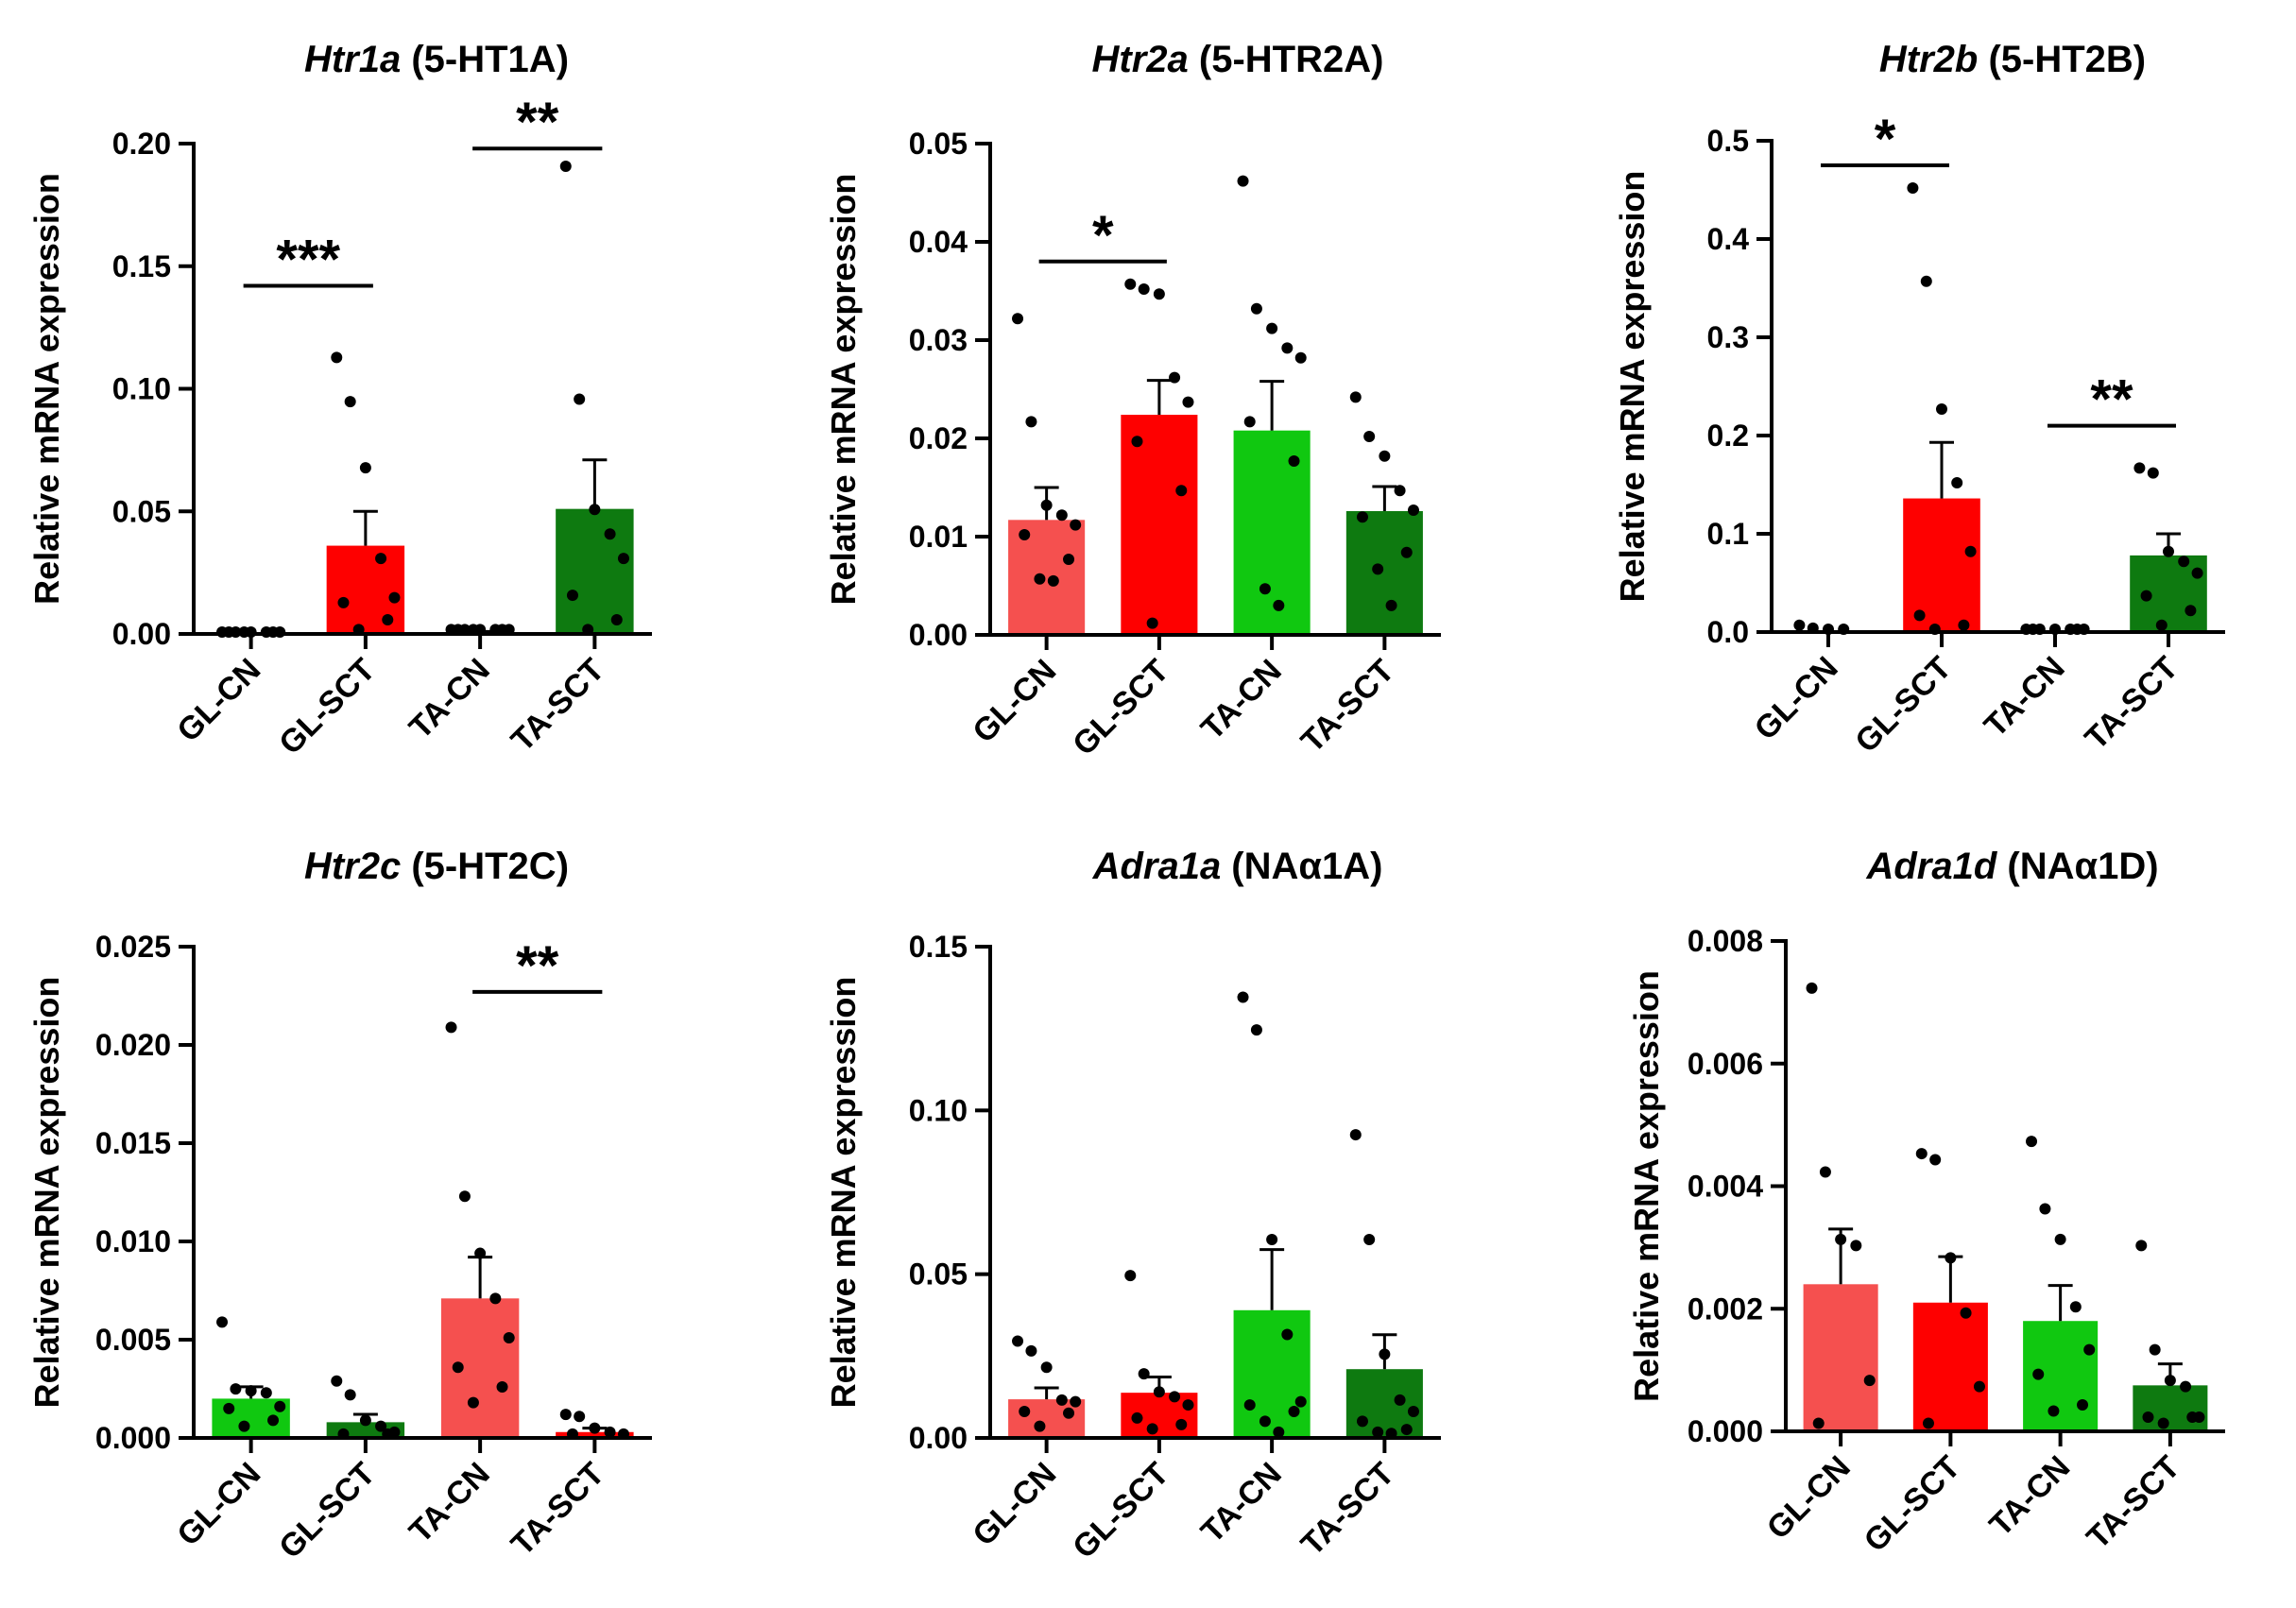  Describe the element at coordinates (938, 947) in the screenshot. I see `y-tick-label: 0.15` at that location.